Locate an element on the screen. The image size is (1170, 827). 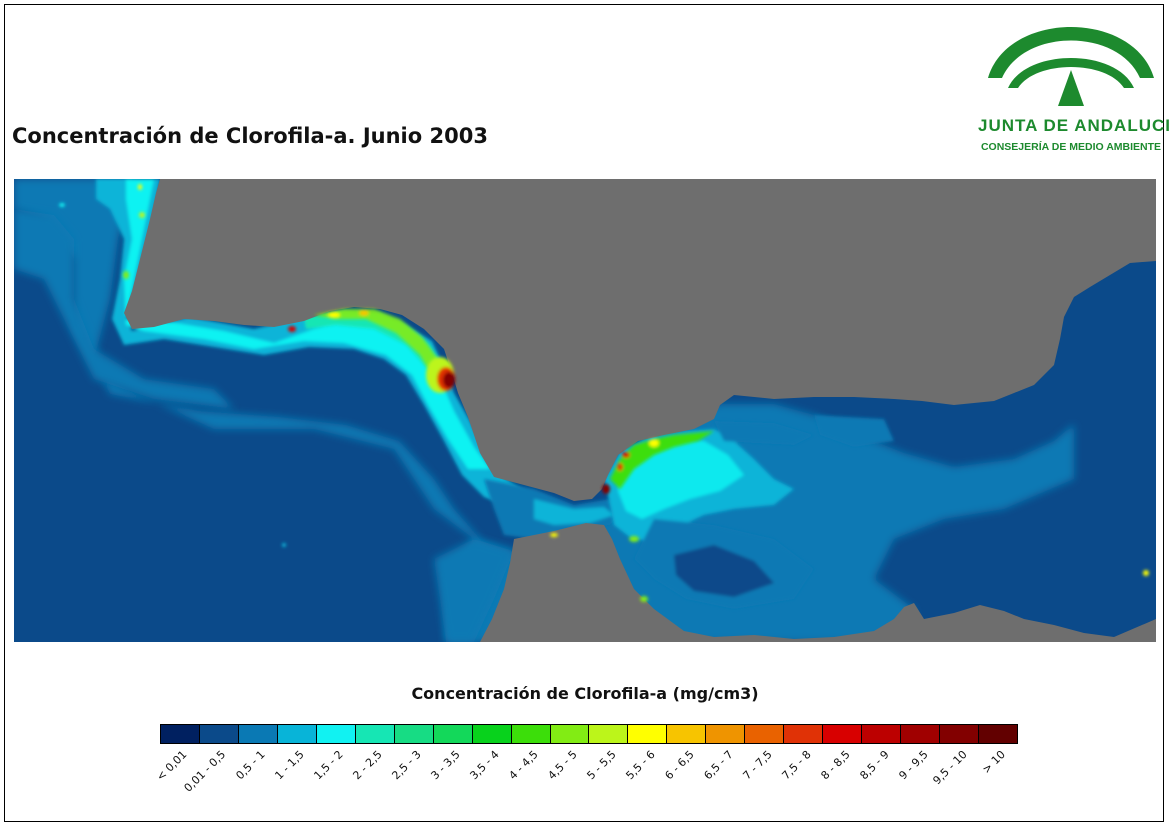
legend-label: 1,5 - 2 is located at coordinates (328, 765).